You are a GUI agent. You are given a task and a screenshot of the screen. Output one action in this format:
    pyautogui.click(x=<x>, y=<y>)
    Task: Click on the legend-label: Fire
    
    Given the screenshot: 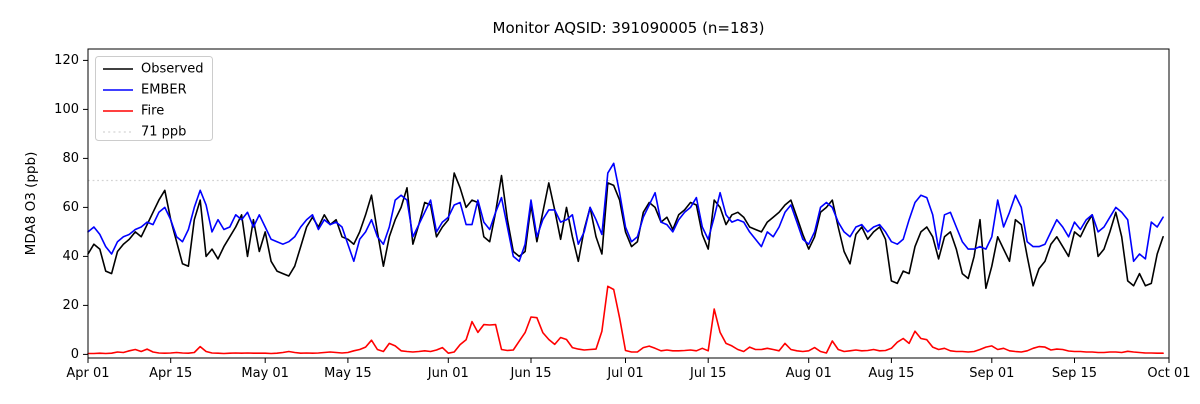 What is the action you would take?
    pyautogui.click(x=152, y=111)
    